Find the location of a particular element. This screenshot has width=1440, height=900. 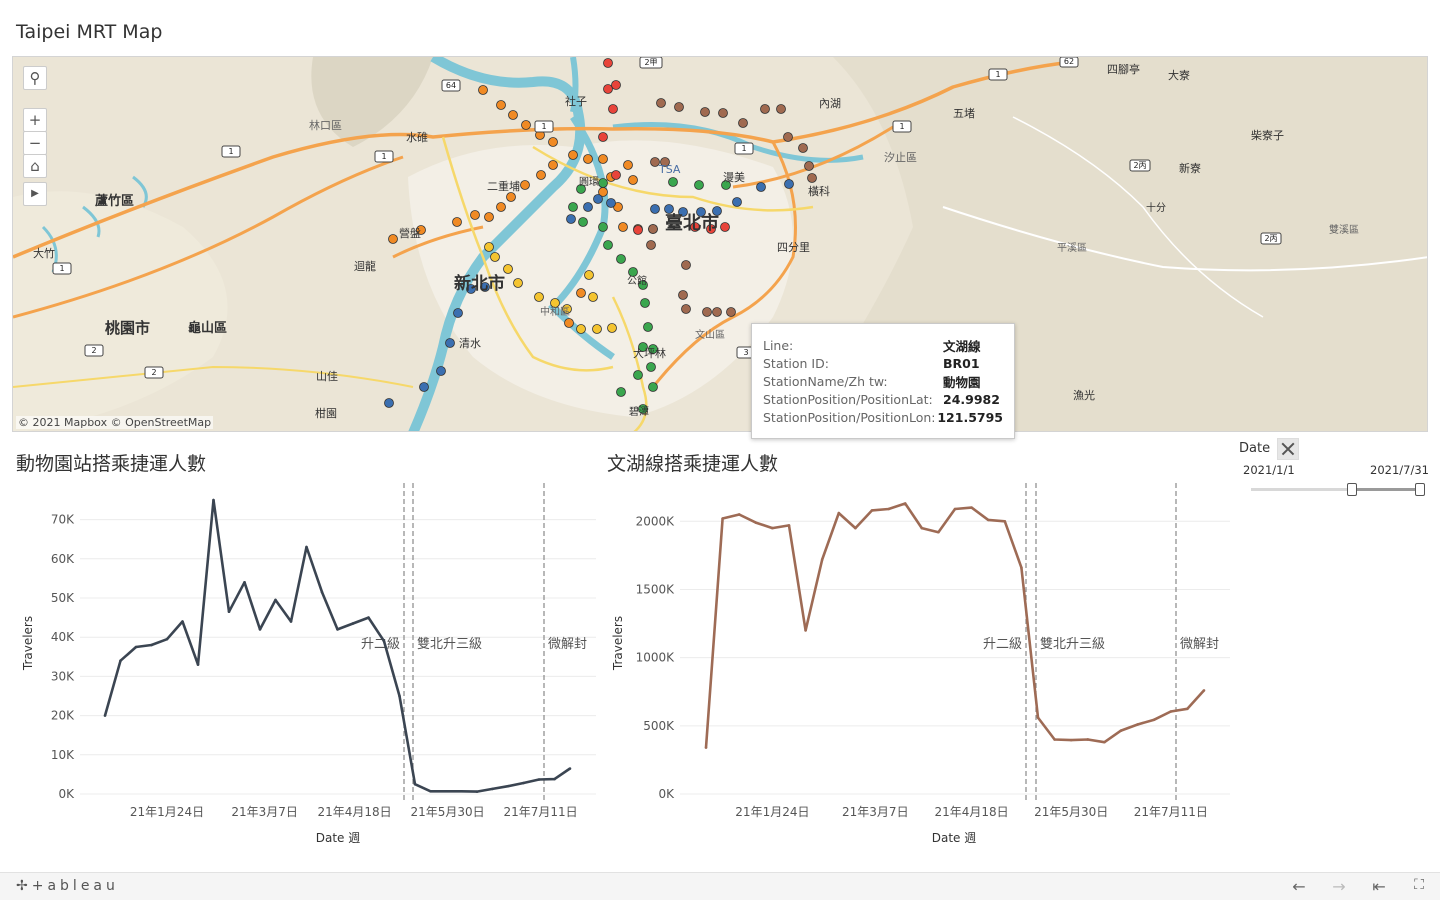

tooltip-row-lon: StationPosition/PositionLon: 121.5795 is located at coordinates (883, 417).